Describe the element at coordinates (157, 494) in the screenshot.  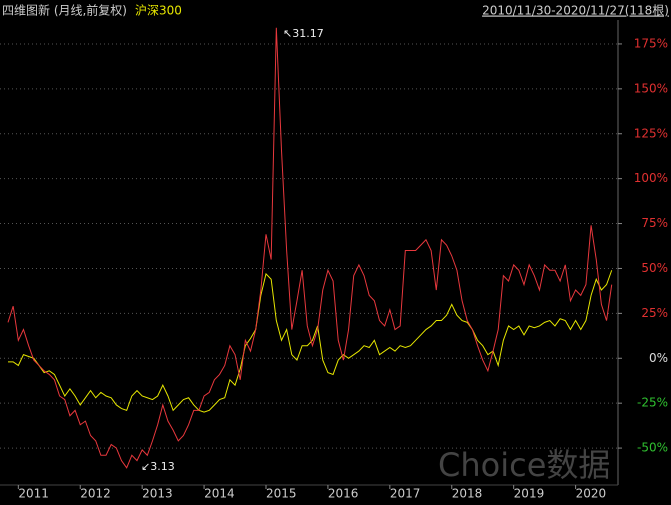
I see `x-tick-label: 2013` at that location.